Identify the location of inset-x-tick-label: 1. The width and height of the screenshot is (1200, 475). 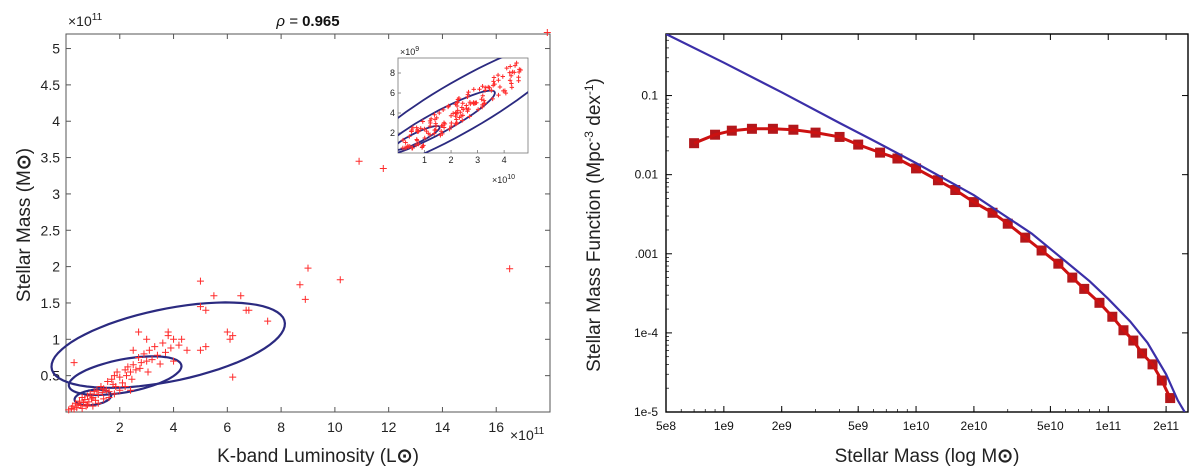
(424, 160).